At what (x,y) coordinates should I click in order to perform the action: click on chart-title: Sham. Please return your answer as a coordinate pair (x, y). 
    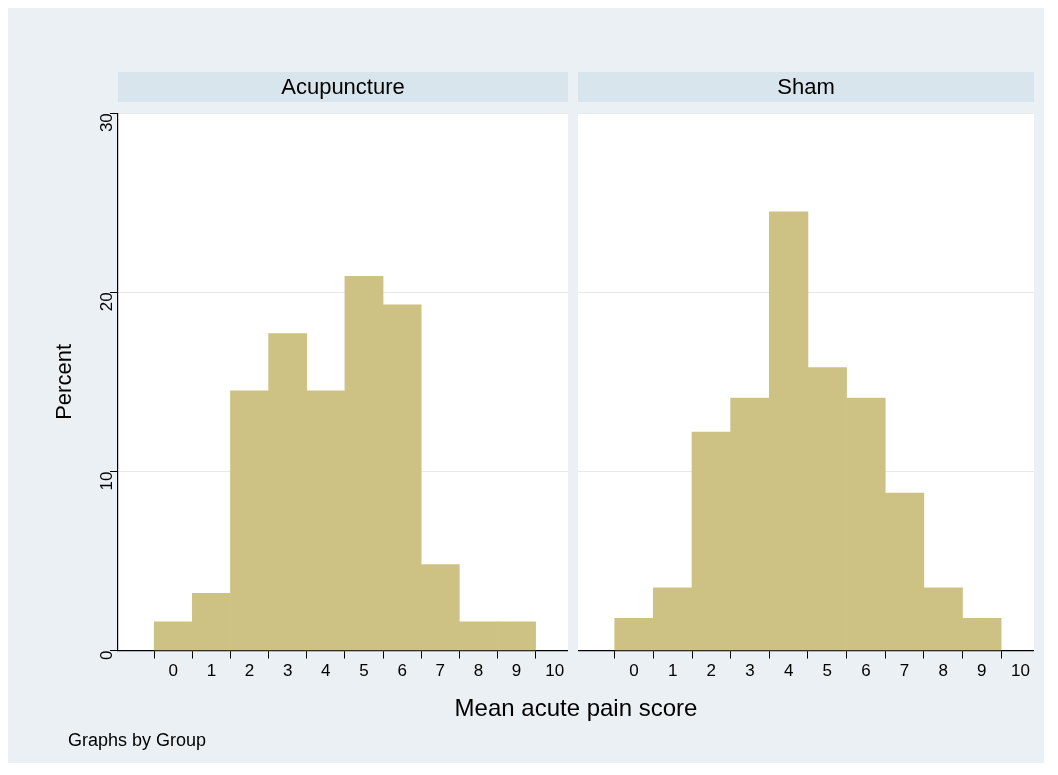
    Looking at the image, I should click on (806, 87).